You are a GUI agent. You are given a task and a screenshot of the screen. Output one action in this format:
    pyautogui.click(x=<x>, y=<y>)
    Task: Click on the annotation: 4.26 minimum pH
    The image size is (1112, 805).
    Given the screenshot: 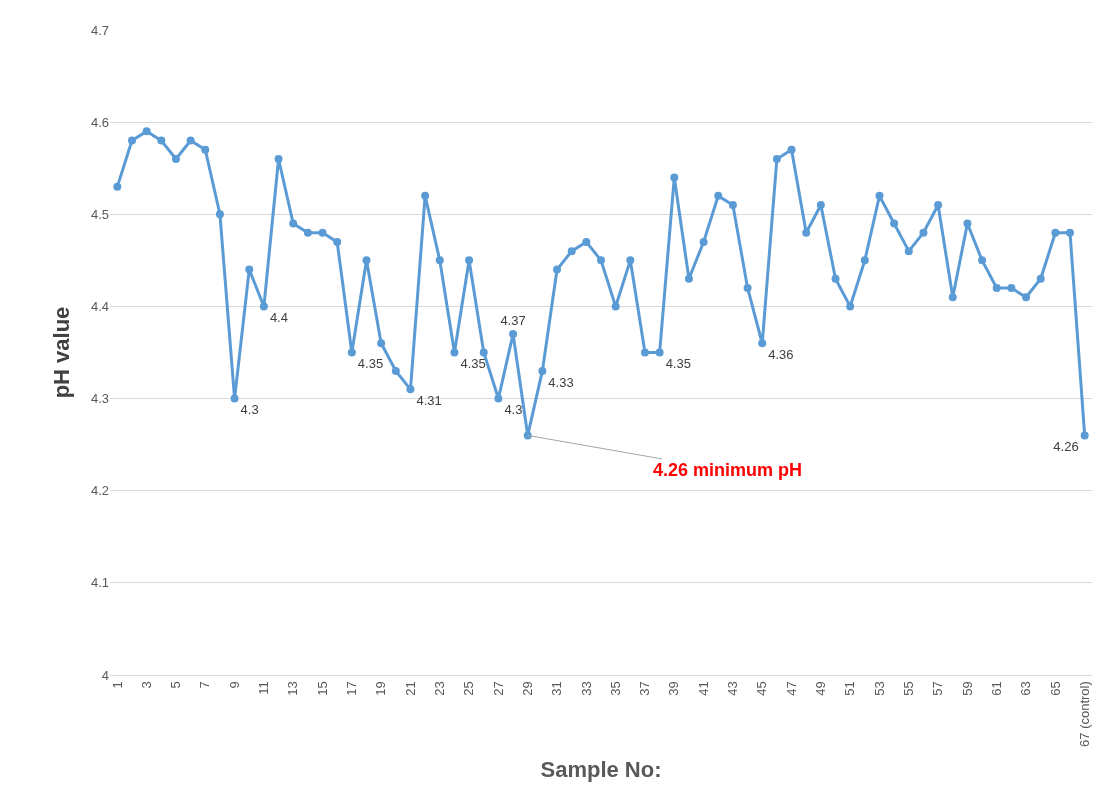 What is the action you would take?
    pyautogui.click(x=728, y=470)
    